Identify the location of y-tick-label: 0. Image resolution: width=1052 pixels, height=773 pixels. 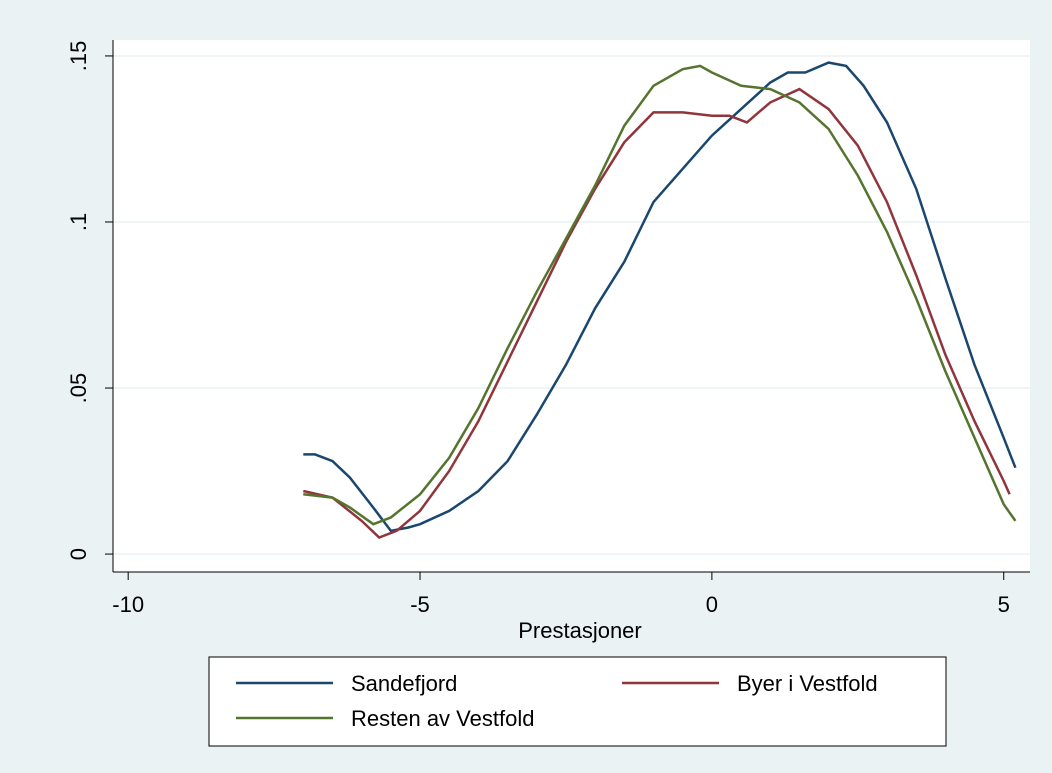
(78, 554).